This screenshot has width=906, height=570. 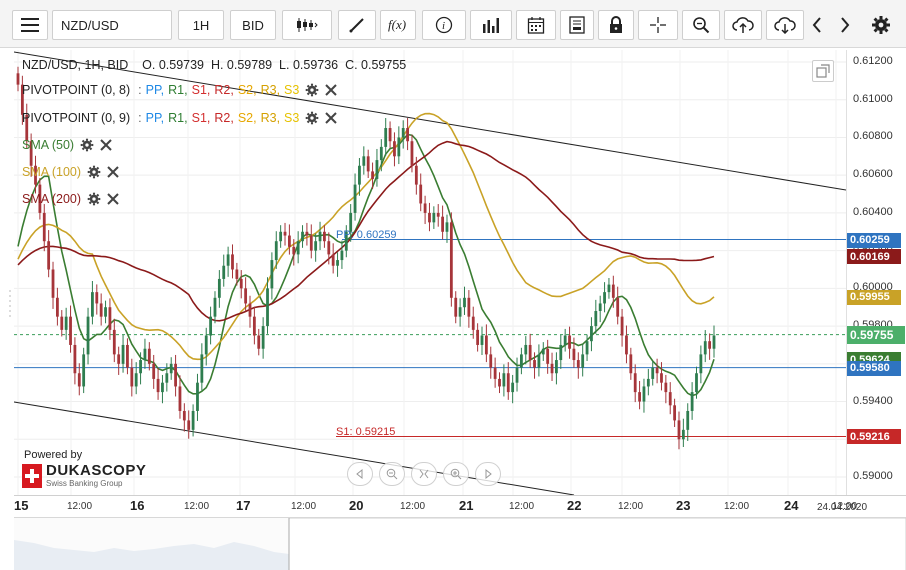 What do you see at coordinates (10, 305) in the screenshot?
I see `drag-handle` at bounding box center [10, 305].